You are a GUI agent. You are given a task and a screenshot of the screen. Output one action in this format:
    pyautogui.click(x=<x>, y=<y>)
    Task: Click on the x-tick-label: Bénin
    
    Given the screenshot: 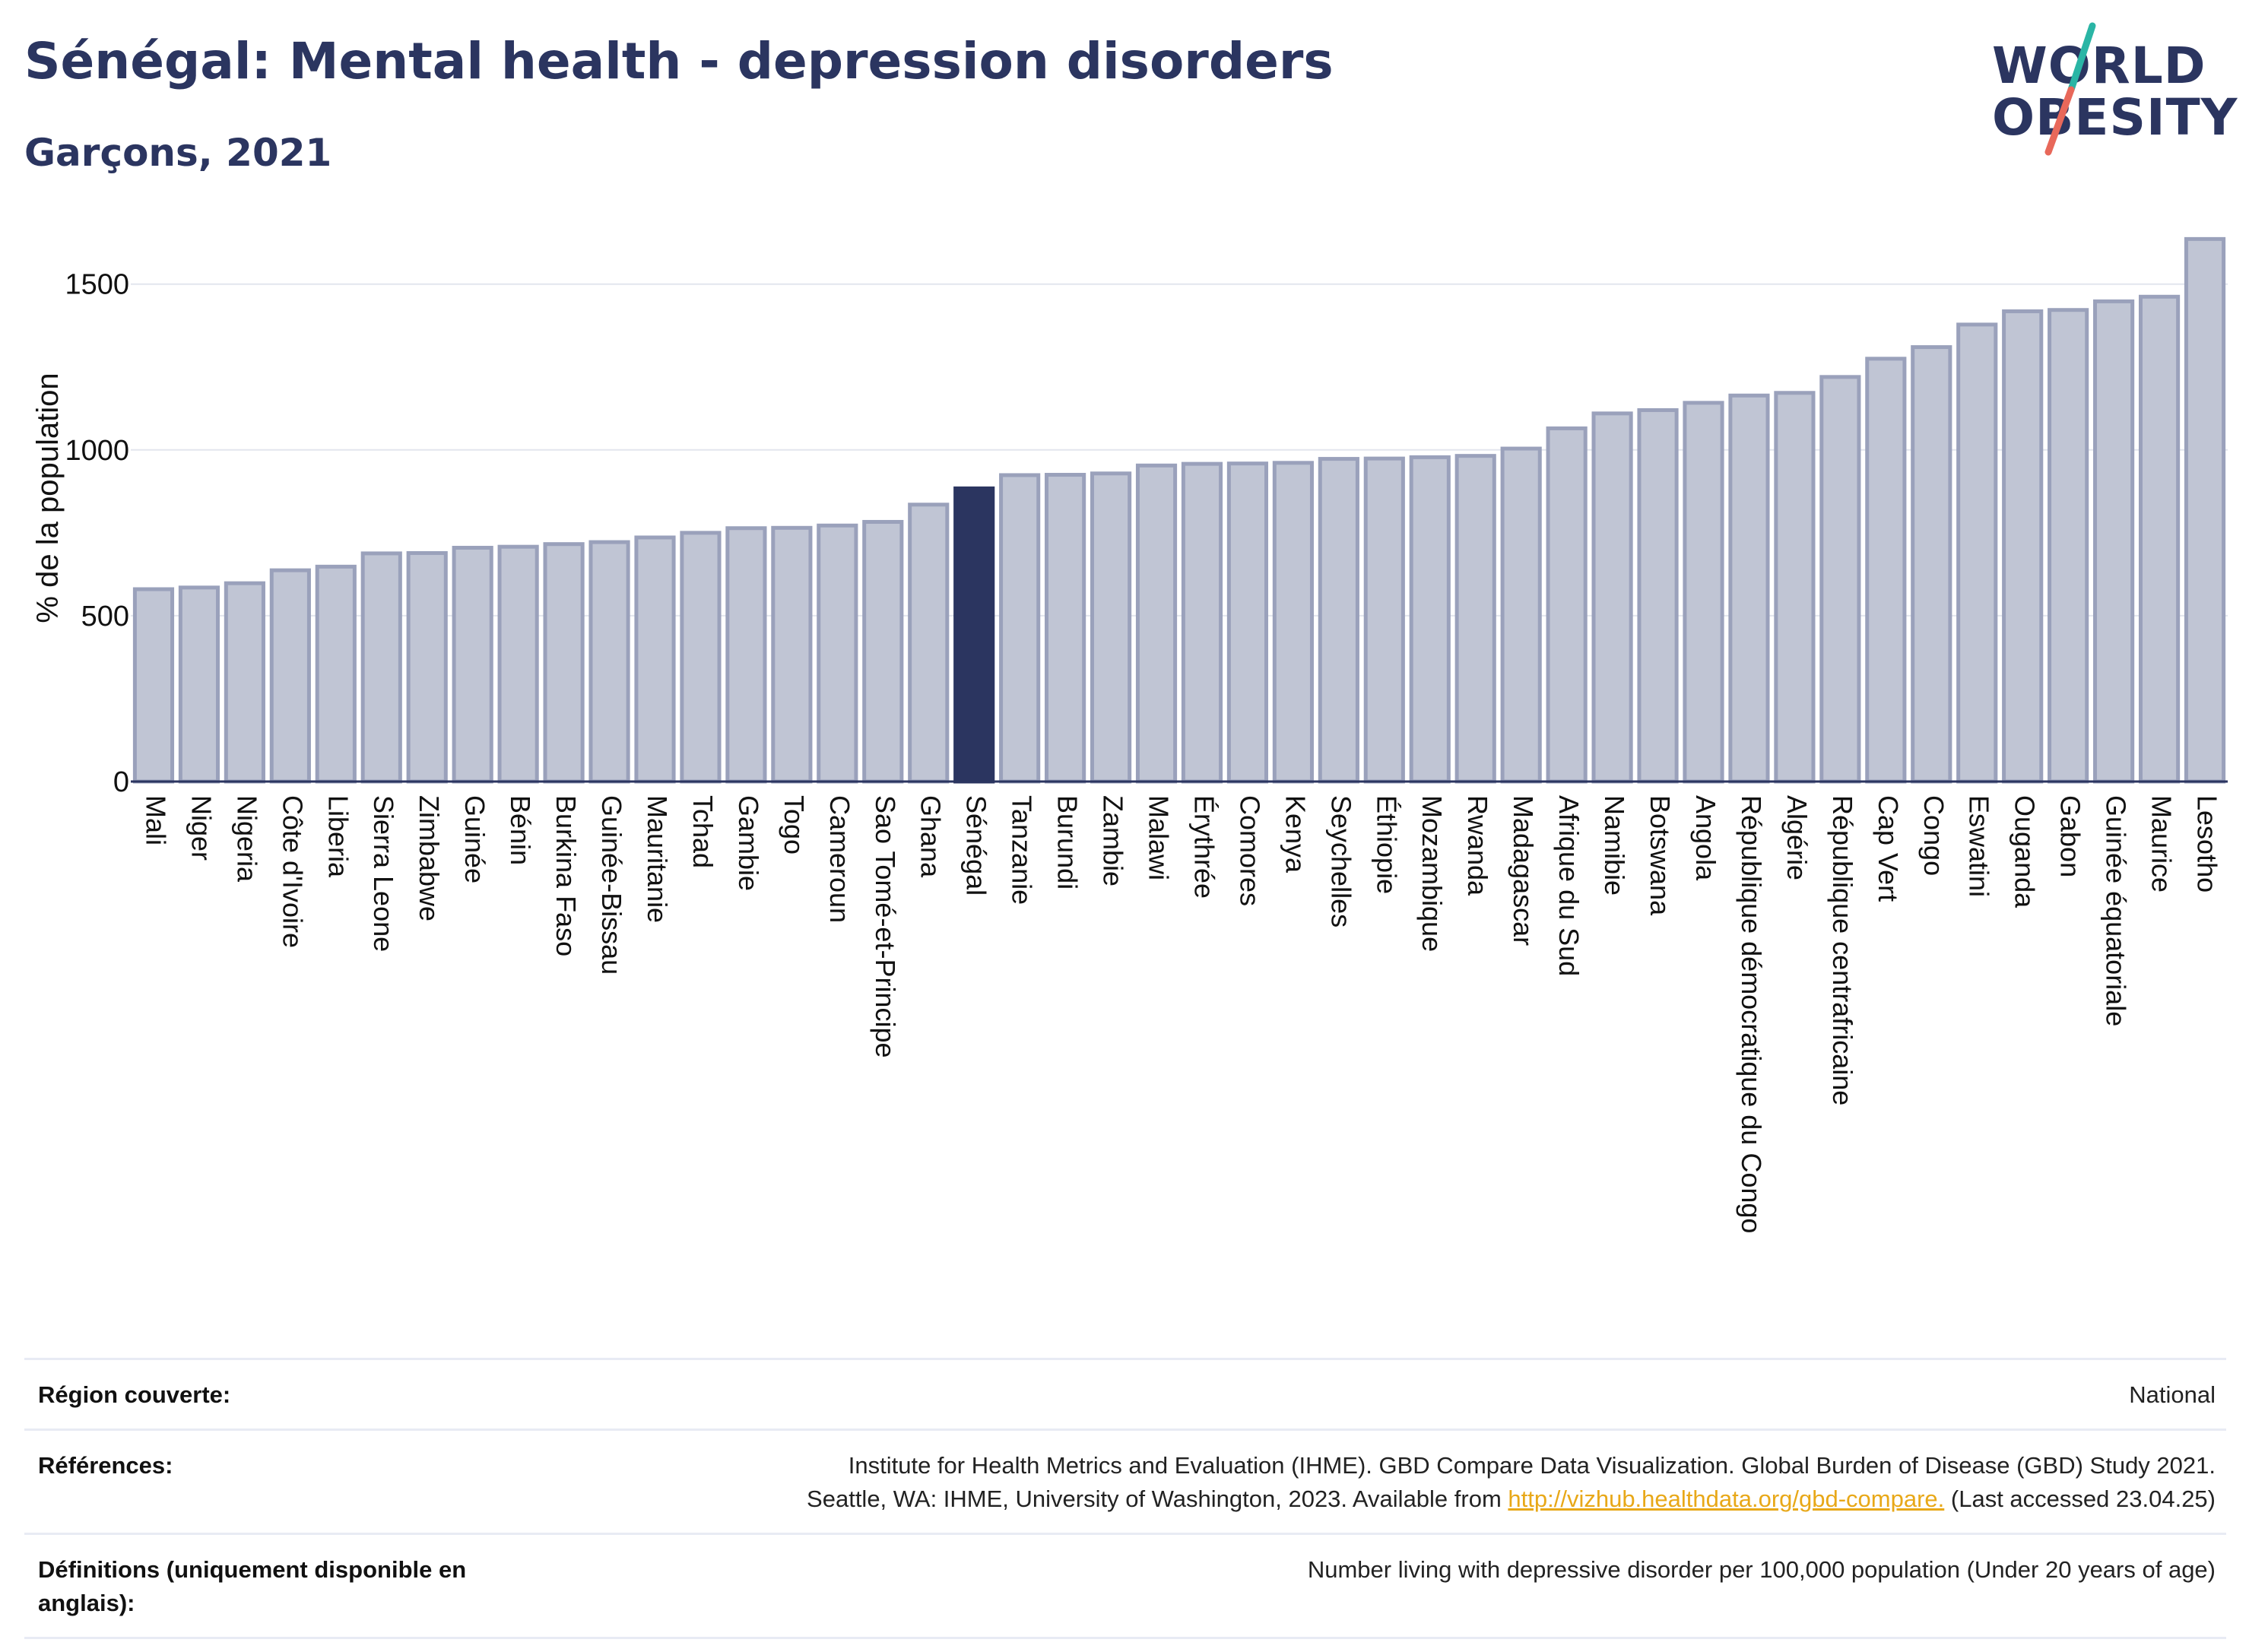 What is the action you would take?
    pyautogui.click(x=520, y=830)
    